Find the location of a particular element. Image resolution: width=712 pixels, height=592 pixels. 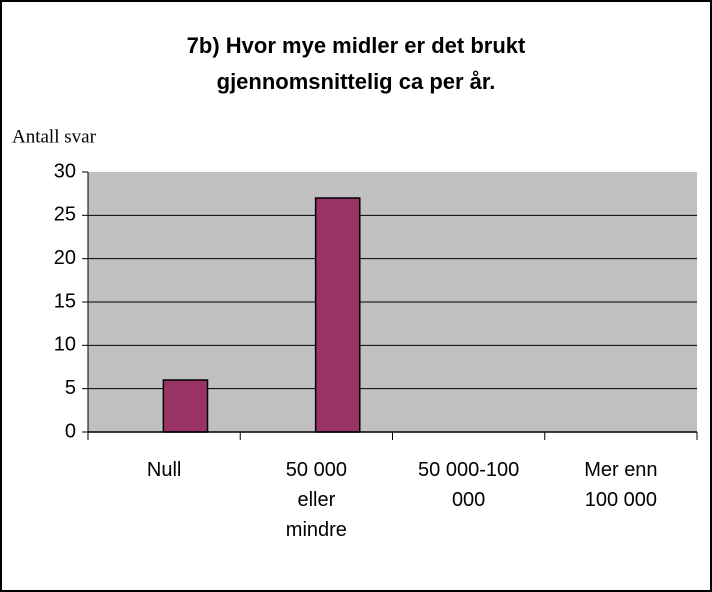

y-tick-label: 15 is located at coordinates (65, 301).